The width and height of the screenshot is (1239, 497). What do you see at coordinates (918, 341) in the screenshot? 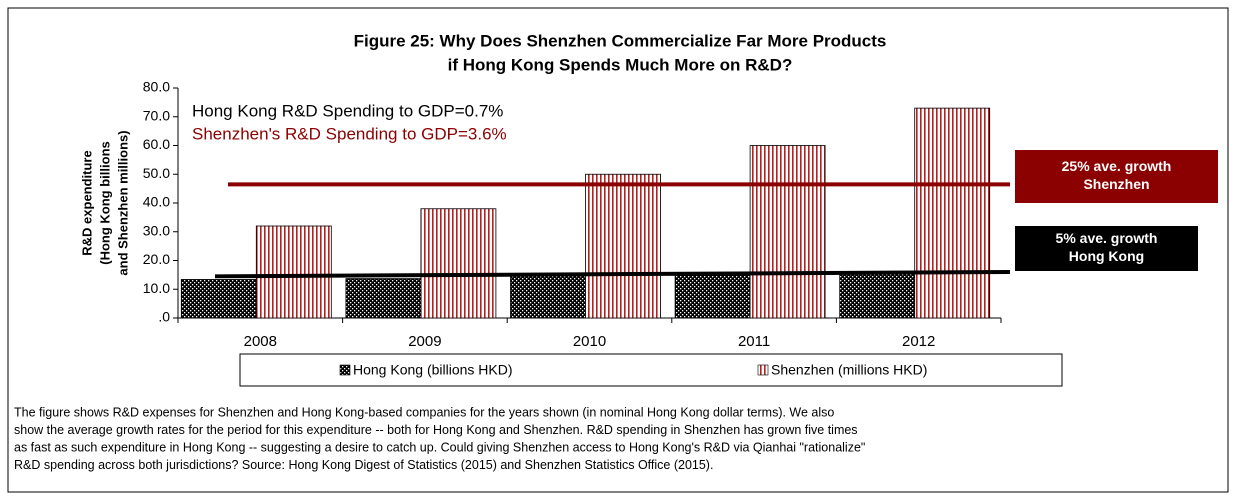
I see `x-tick-label: 2012` at bounding box center [918, 341].